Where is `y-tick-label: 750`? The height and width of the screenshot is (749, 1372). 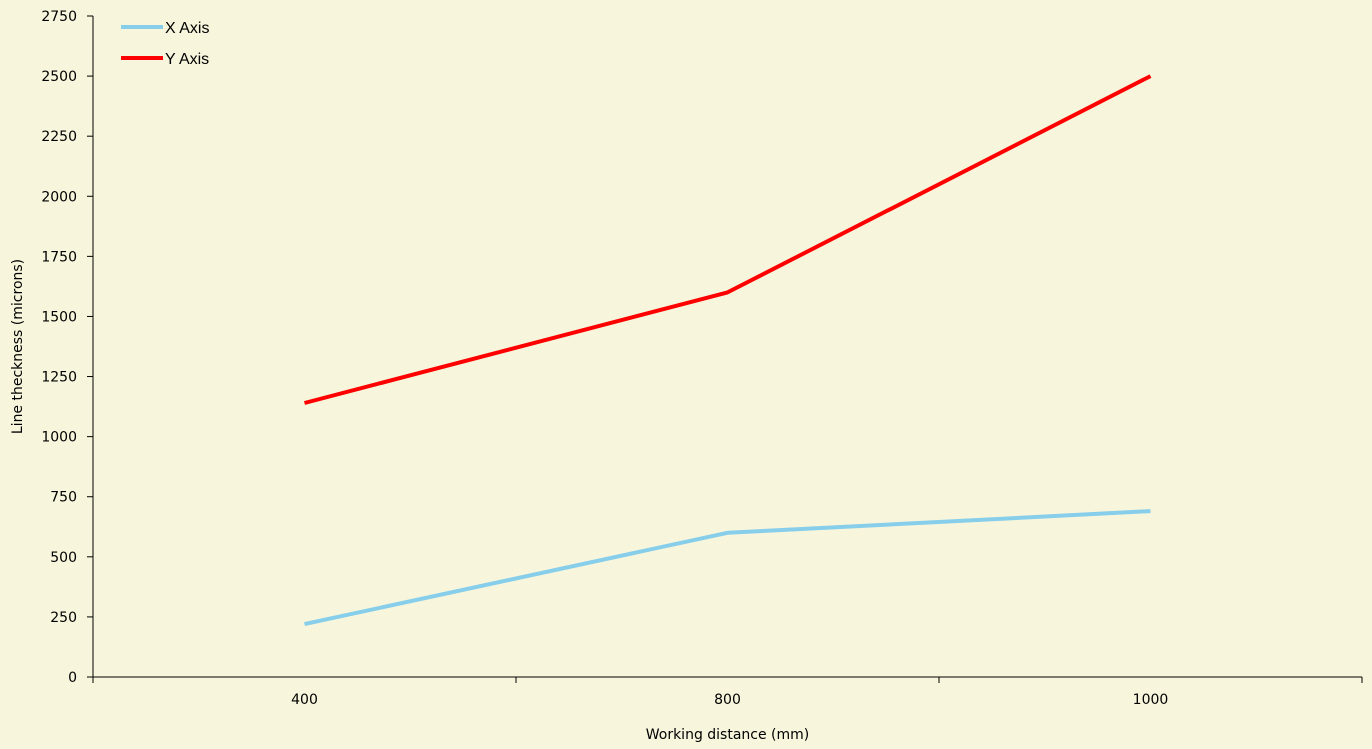 y-tick-label: 750 is located at coordinates (63, 498).